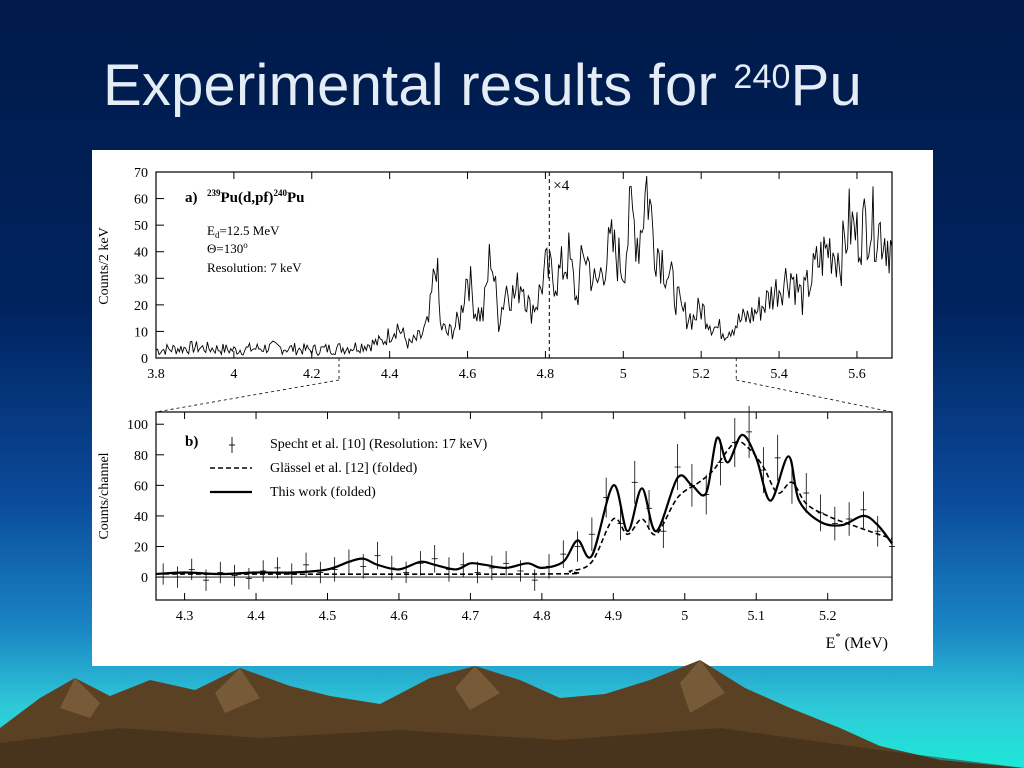  Describe the element at coordinates (141, 486) in the screenshot. I see `panel-b-ytick-label: 60` at that location.